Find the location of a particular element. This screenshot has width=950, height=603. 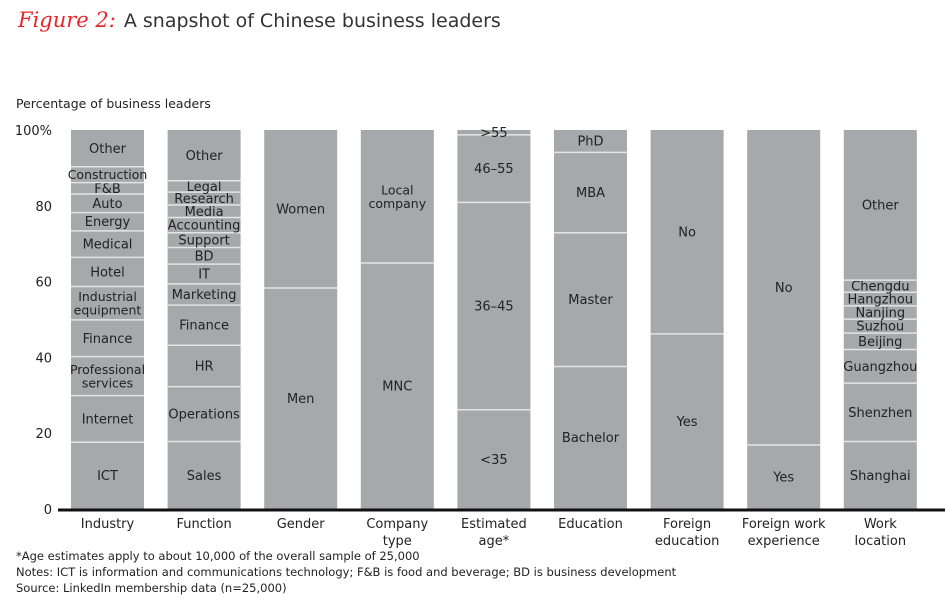

segment-label: Local company is located at coordinates (397, 196).